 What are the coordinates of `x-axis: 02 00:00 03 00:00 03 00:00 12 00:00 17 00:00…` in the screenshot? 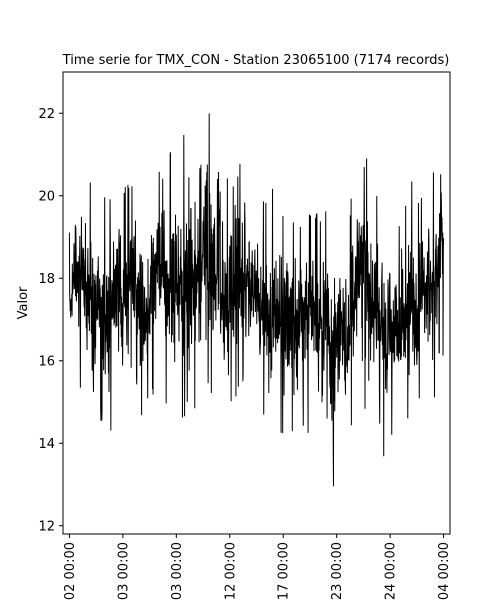 It's located at (257, 567).